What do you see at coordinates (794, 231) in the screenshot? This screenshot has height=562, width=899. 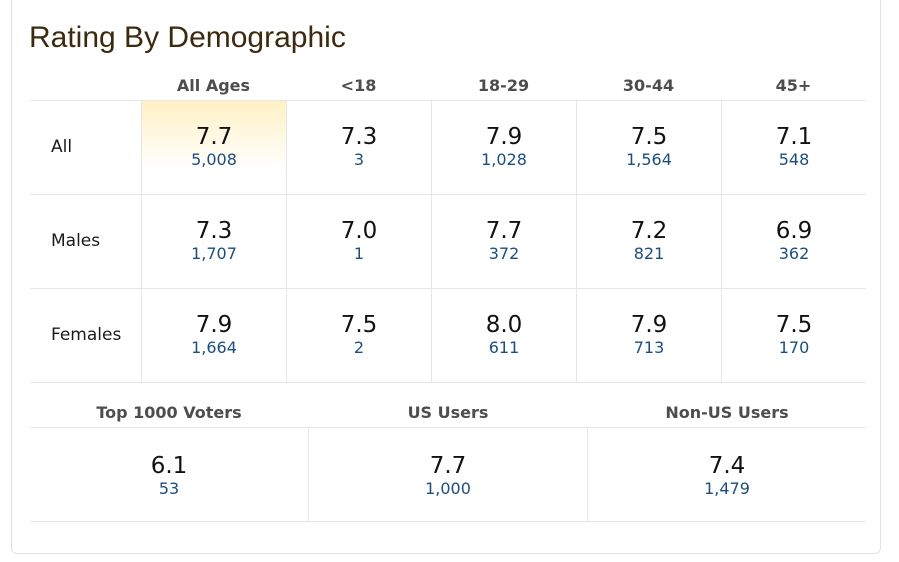 I see `rating-value: 6.9` at bounding box center [794, 231].